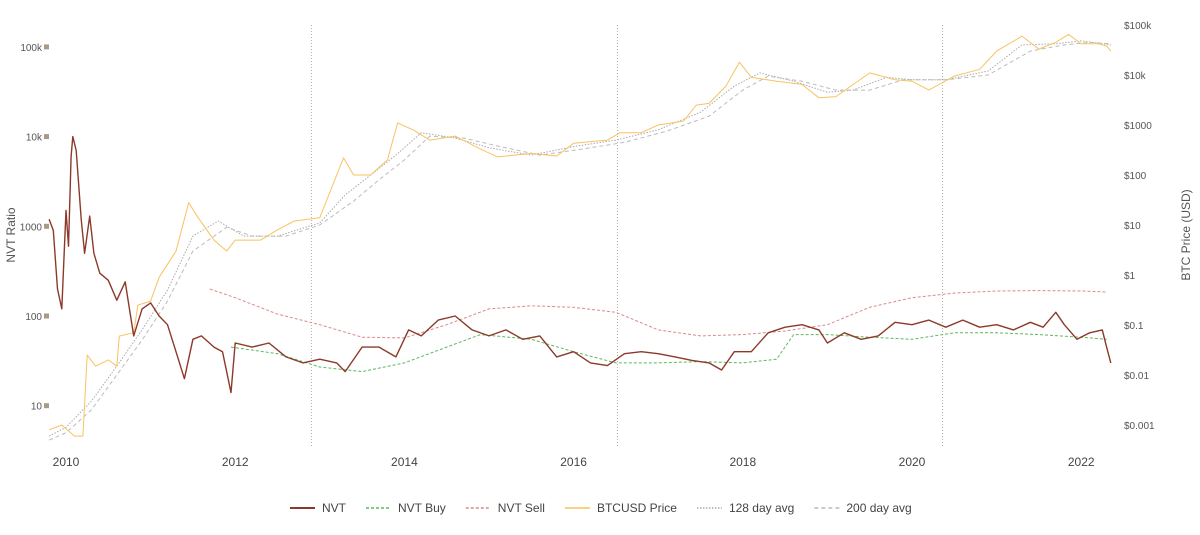 The image size is (1200, 535). I want to click on legend-label: NVT, so click(334, 508).